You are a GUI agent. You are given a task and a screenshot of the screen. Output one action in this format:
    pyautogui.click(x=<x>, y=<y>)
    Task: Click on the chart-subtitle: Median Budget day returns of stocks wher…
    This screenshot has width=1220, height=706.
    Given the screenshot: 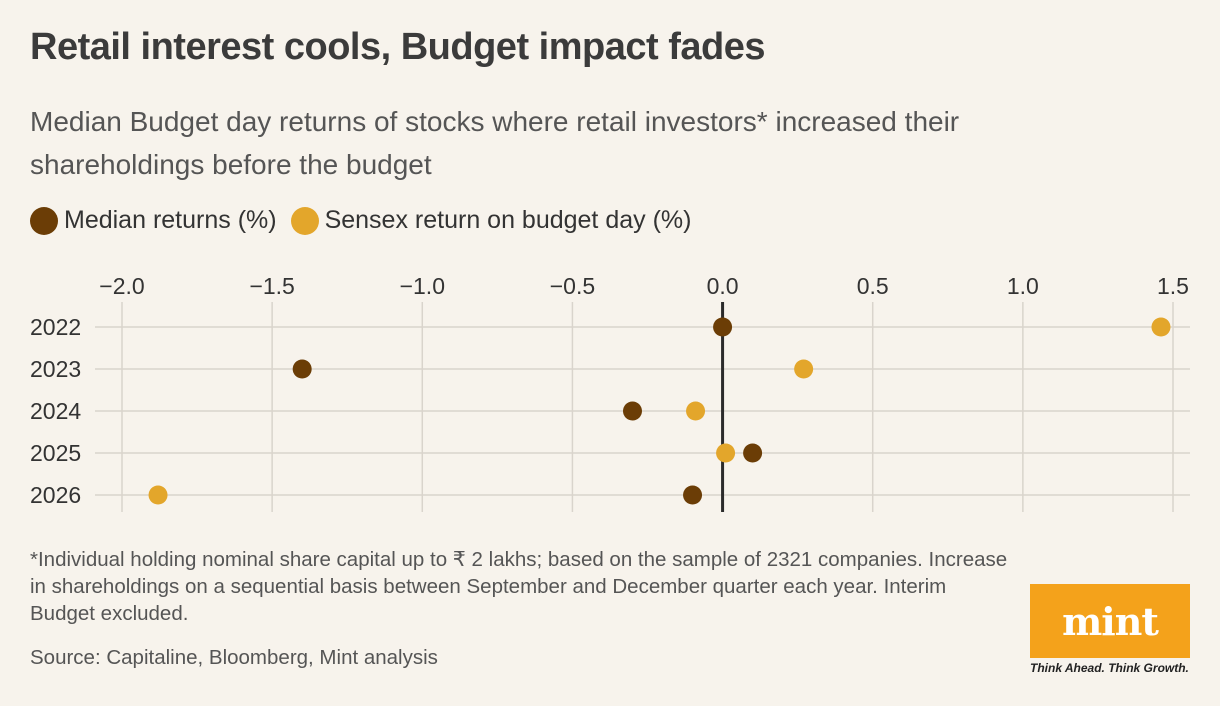 What is the action you would take?
    pyautogui.click(x=495, y=143)
    